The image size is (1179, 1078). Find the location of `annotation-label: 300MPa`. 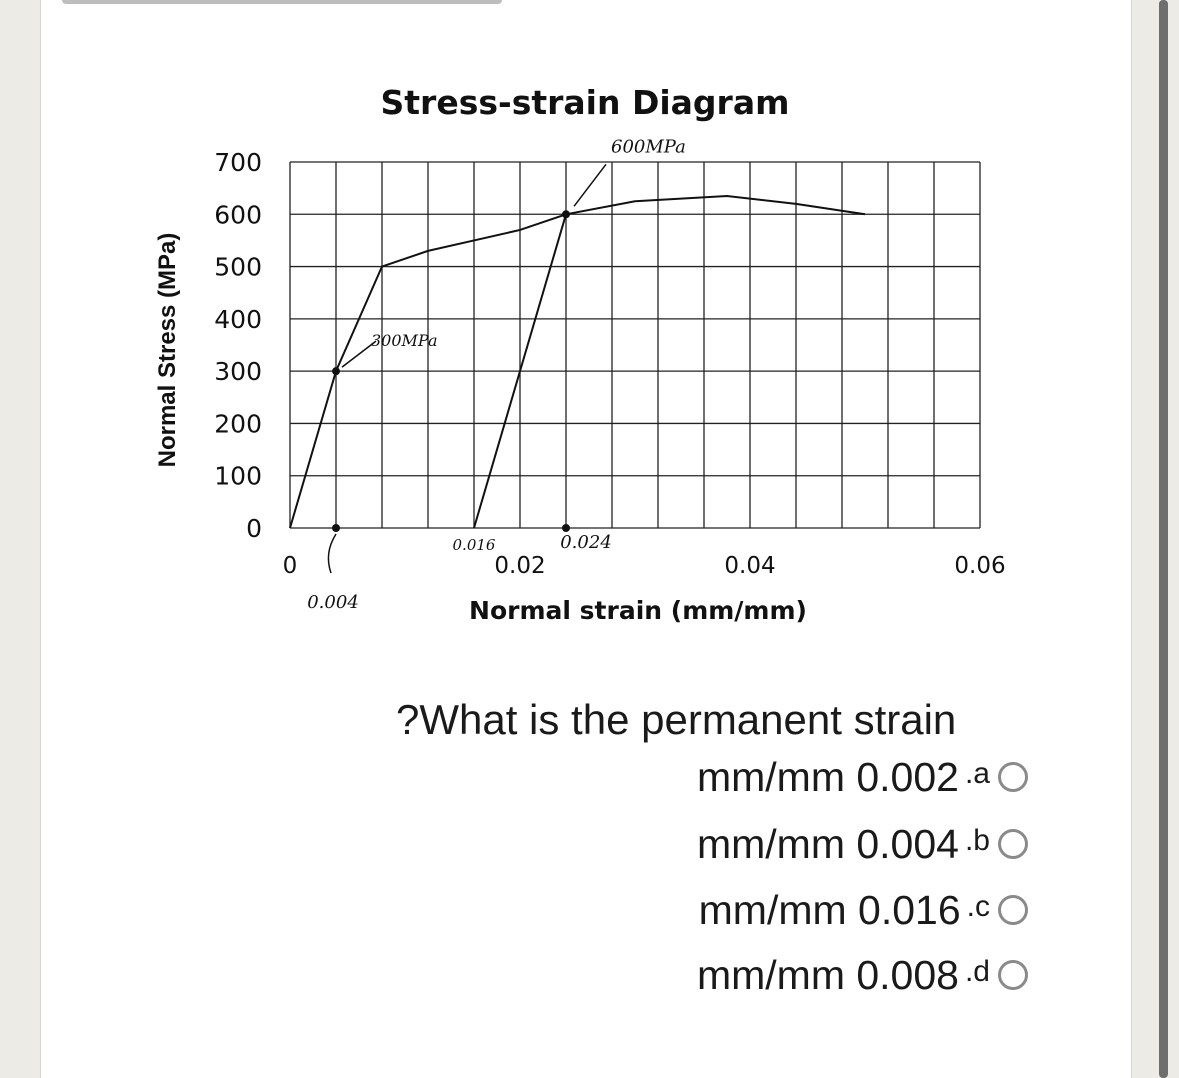

annotation-label: 300MPa is located at coordinates (404, 340).